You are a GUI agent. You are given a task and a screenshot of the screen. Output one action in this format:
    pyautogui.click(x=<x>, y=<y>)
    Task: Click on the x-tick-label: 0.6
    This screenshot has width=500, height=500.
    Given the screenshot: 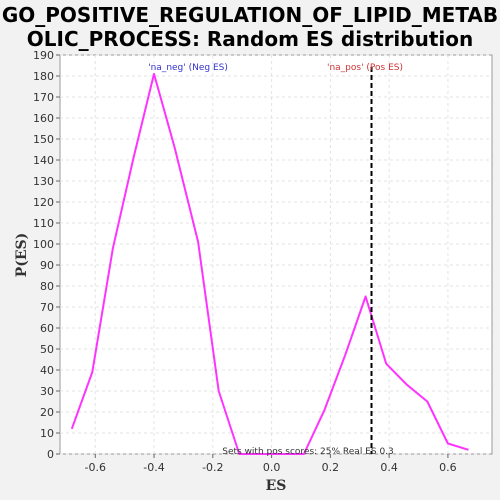 What is the action you would take?
    pyautogui.click(x=448, y=467)
    